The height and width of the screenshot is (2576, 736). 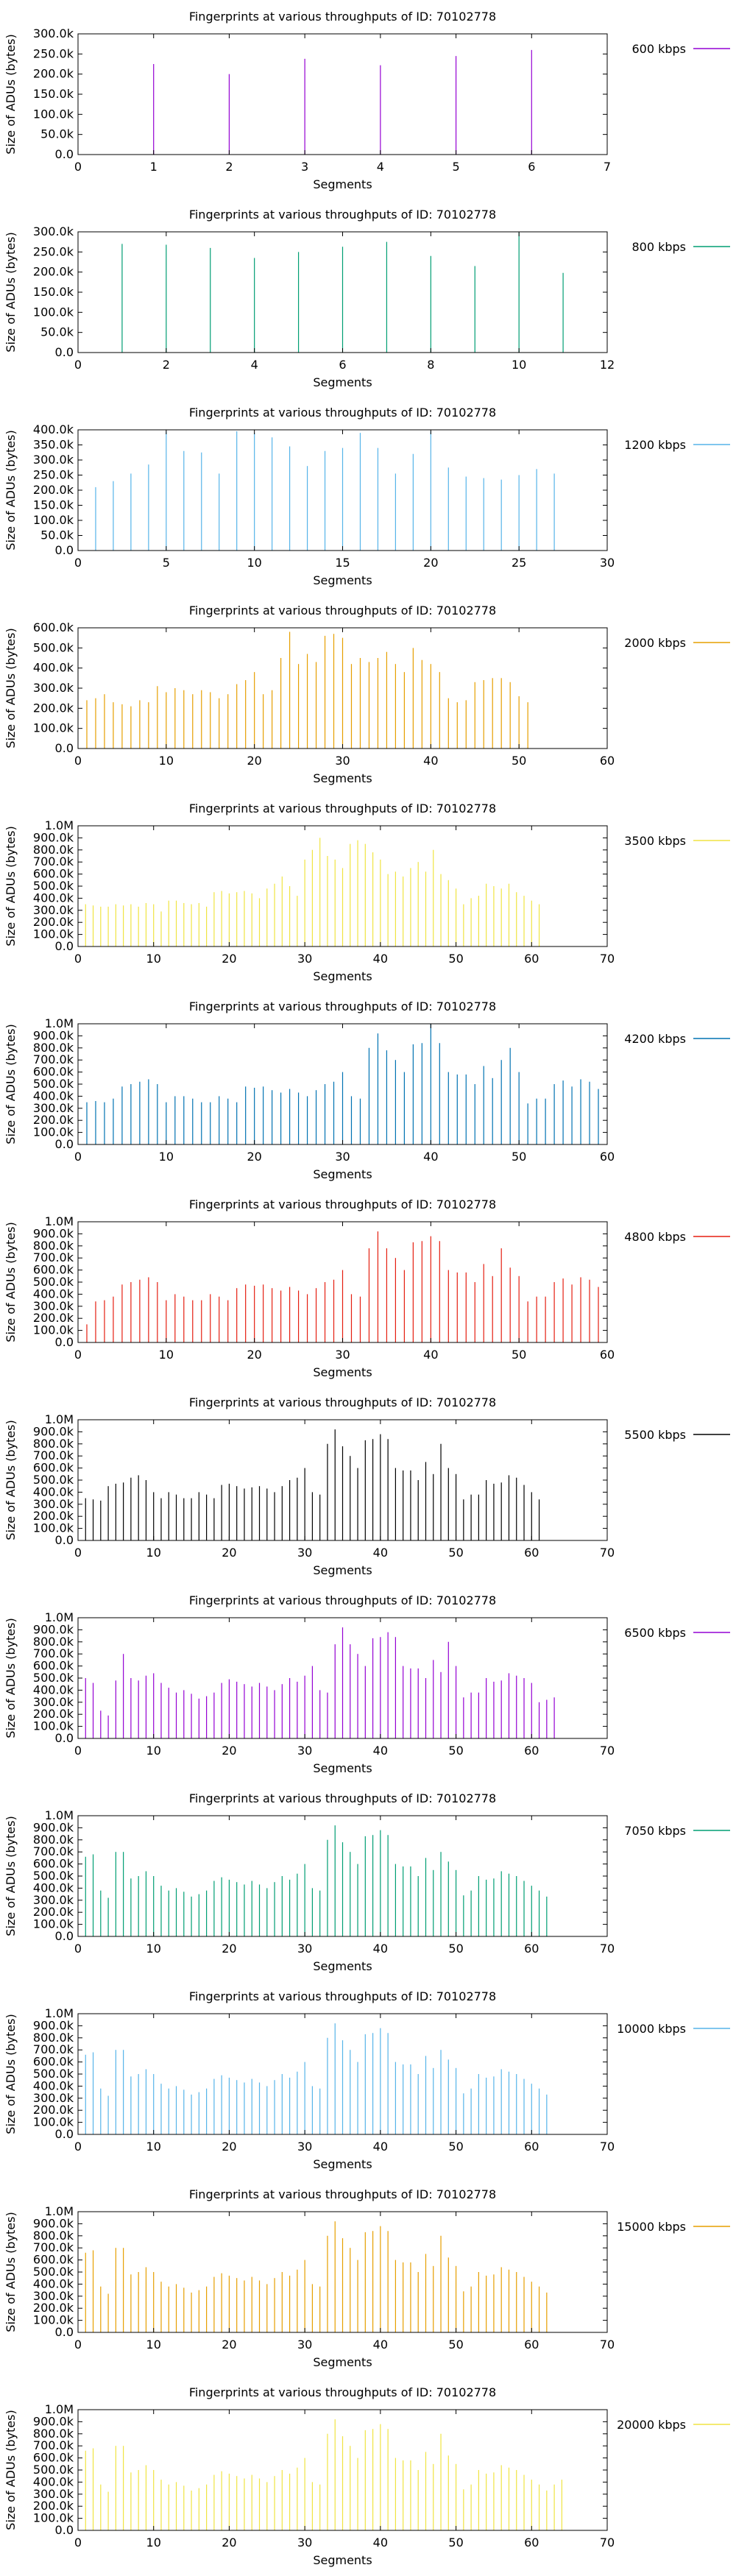 I want to click on legend-label: 7050 kbps, so click(x=655, y=1831).